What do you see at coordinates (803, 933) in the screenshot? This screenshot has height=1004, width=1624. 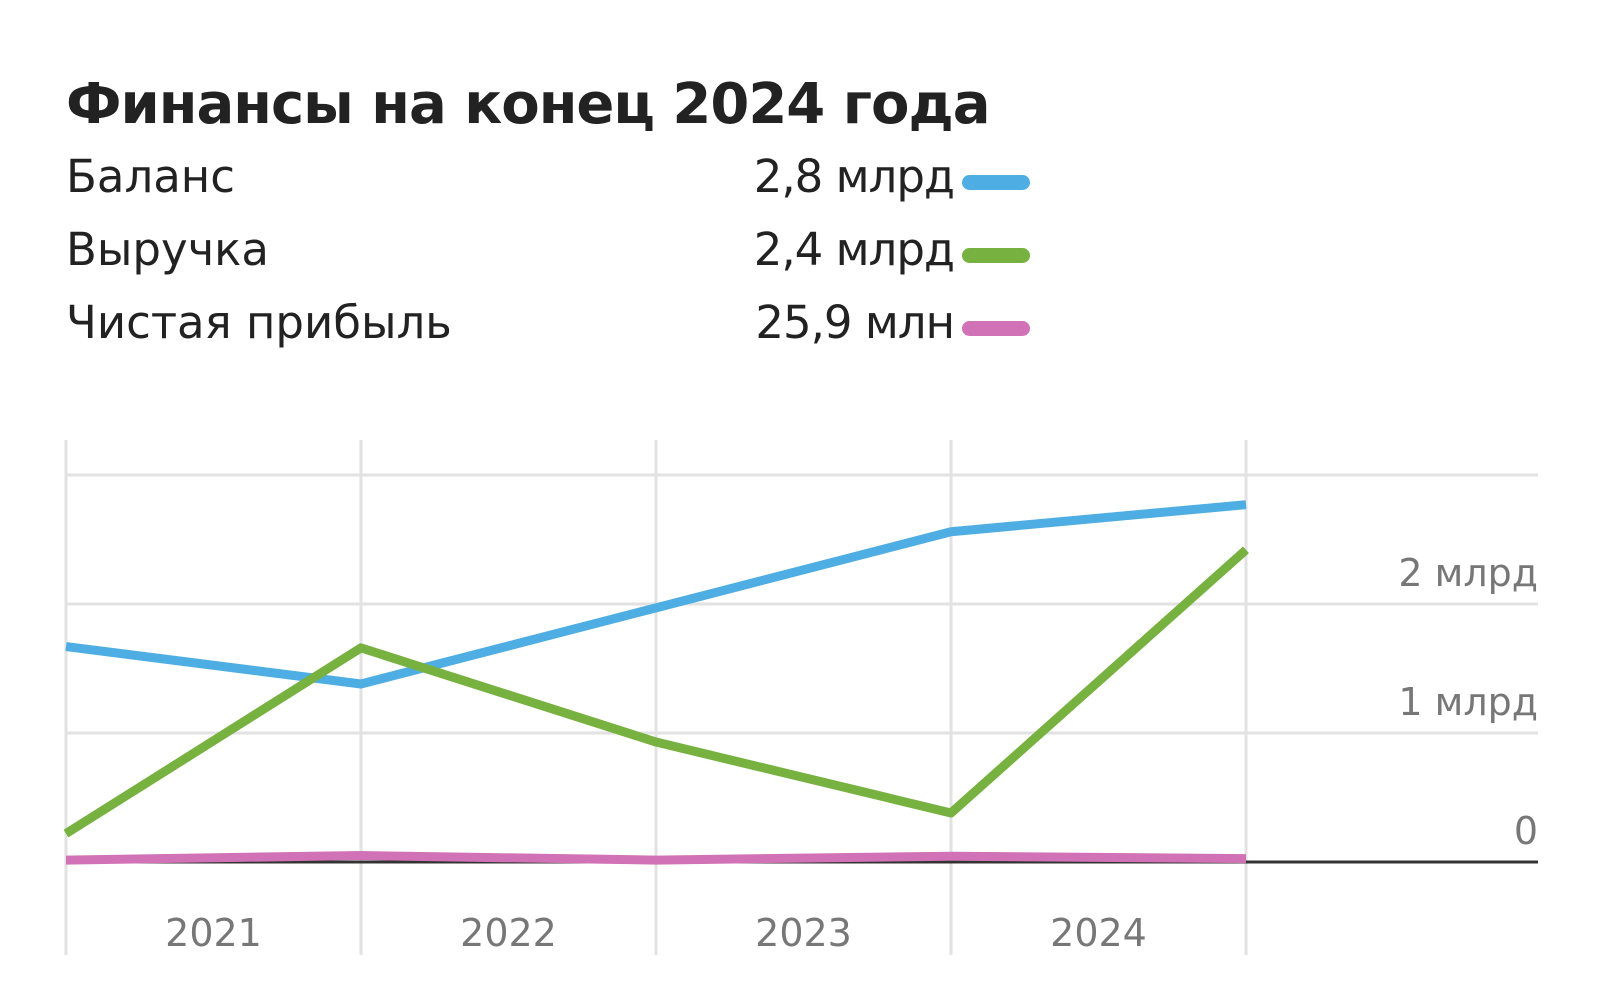 I see `x-tick-label: 2023` at bounding box center [803, 933].